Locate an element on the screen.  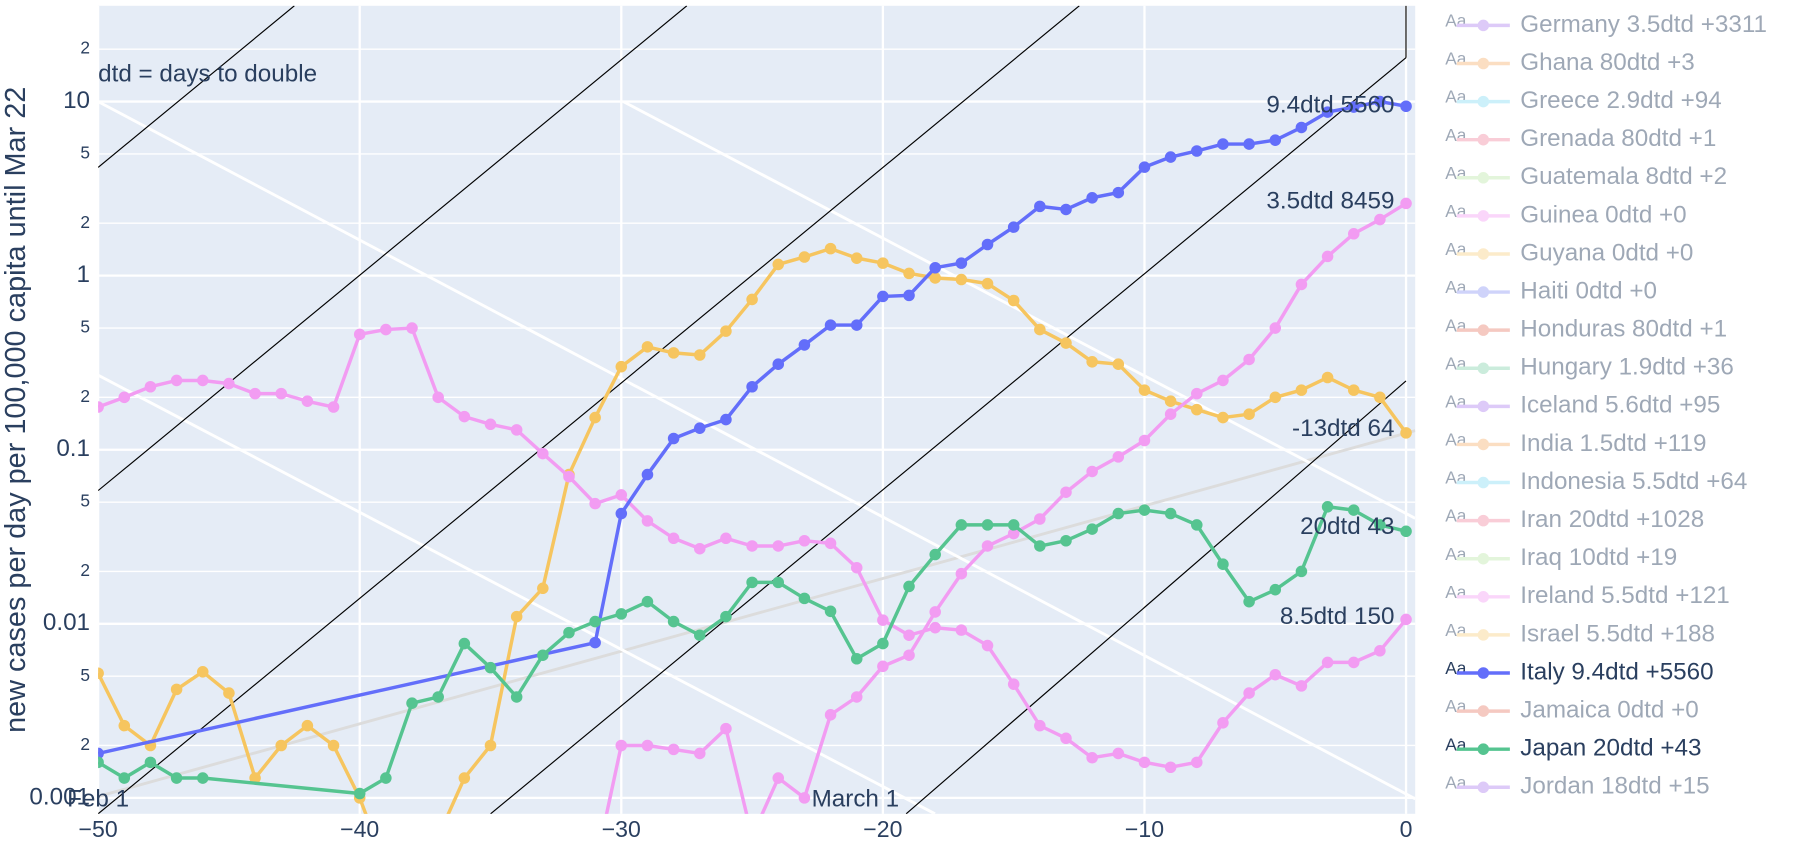
legend-item: Aa Guatemala 8dtd +2 is located at coordinates (1586, 176).